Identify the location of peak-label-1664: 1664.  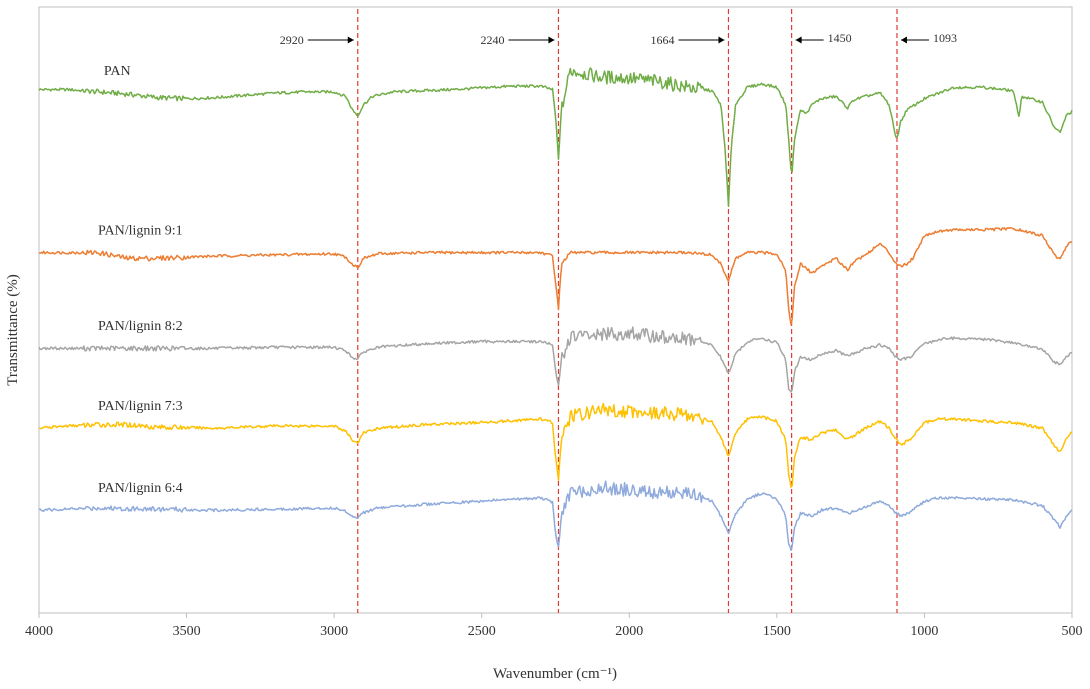
(662, 40).